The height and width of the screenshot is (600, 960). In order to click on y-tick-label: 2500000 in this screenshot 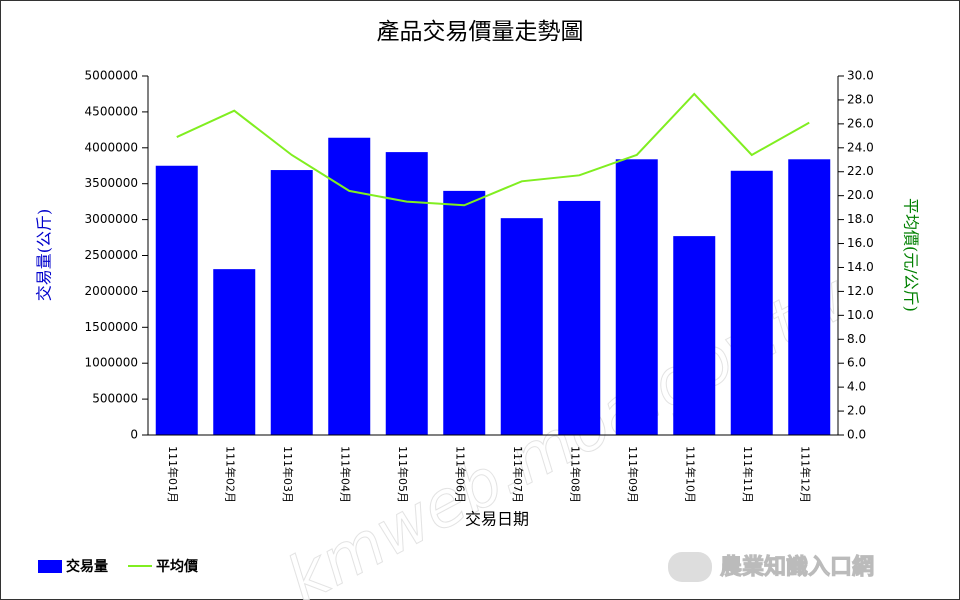, I will do `click(111, 255)`.